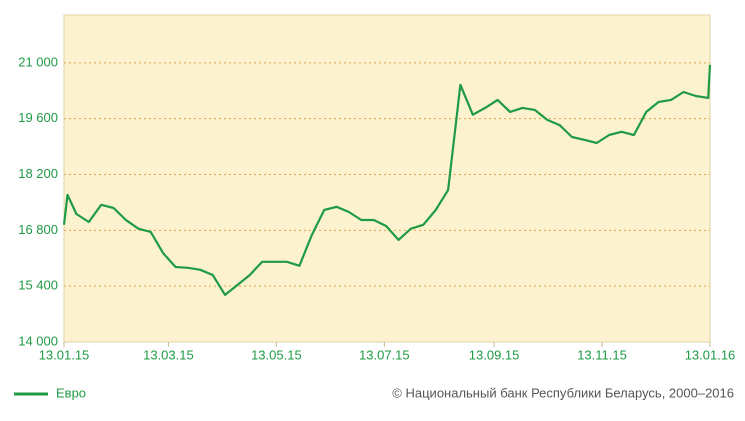  I want to click on y-tick-label: 21 000, so click(38, 61).